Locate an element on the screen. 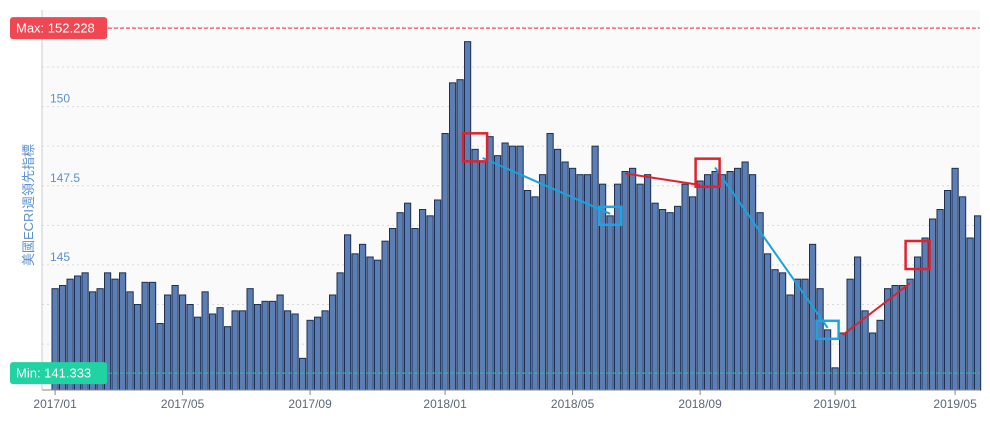 The image size is (990, 423). y-axis-title: 美國ECRI週領先指標 is located at coordinates (28, 205).